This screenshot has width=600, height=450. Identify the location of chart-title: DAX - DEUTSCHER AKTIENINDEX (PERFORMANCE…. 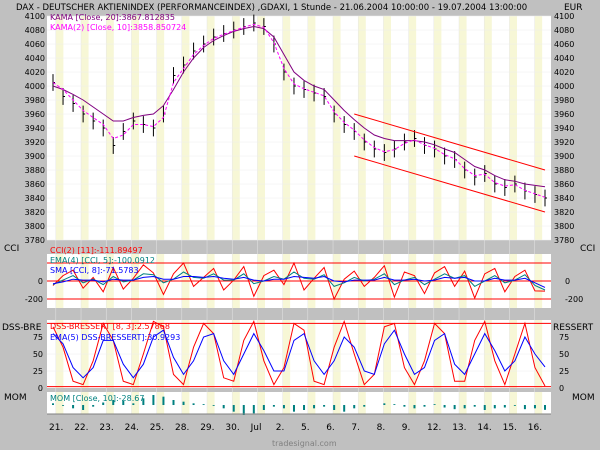
(271, 8).